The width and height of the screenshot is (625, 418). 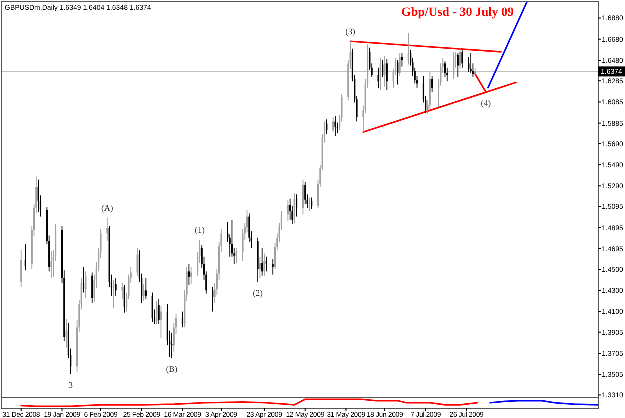 What do you see at coordinates (486, 103) in the screenshot?
I see `annotation: (4)` at bounding box center [486, 103].